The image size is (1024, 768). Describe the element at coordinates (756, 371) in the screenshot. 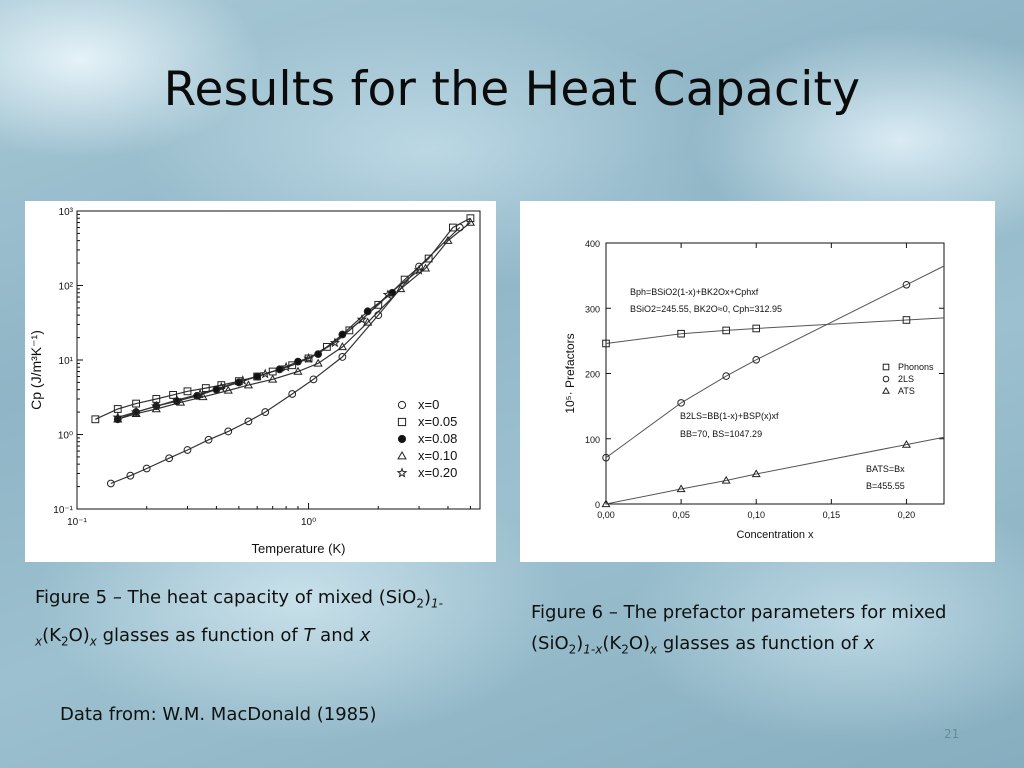

I see `series-2ls` at that location.